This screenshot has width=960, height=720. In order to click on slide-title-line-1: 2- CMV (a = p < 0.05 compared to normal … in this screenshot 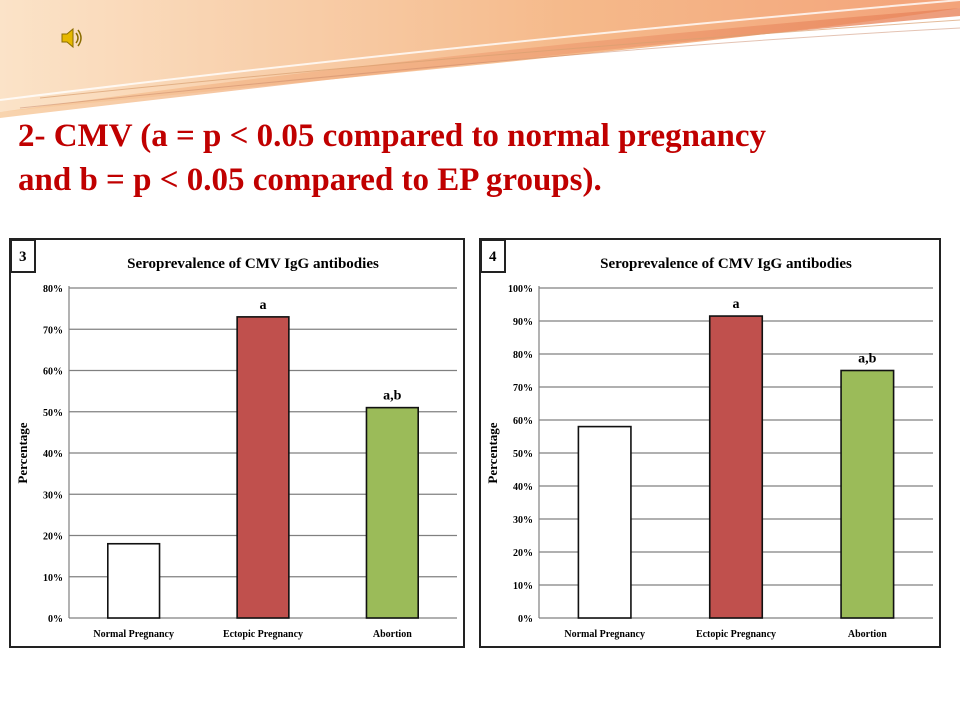, I will do `click(392, 136)`.